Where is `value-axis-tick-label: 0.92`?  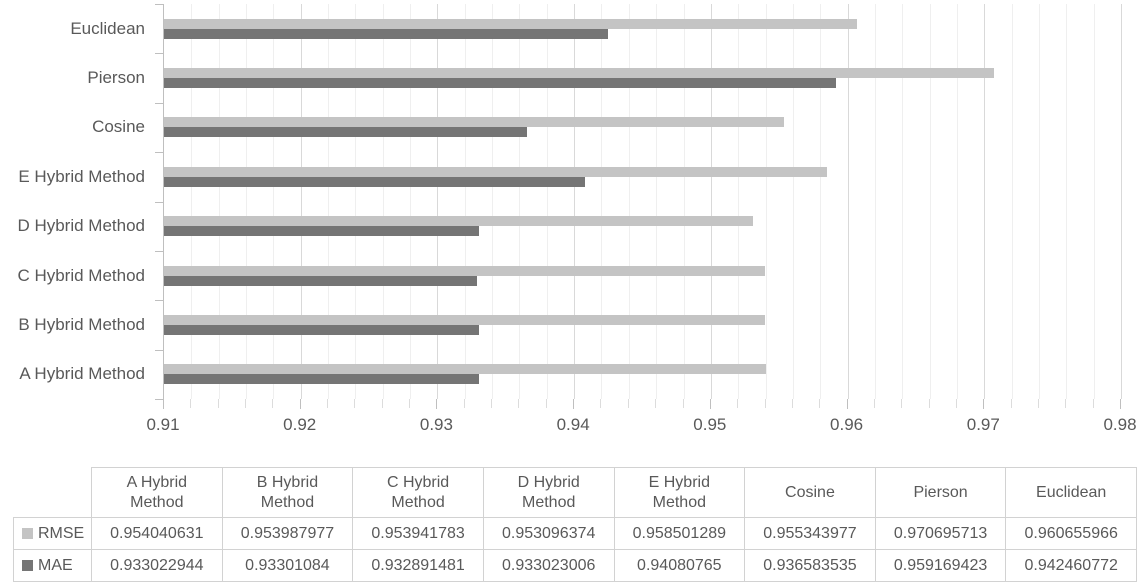 value-axis-tick-label: 0.92 is located at coordinates (300, 424).